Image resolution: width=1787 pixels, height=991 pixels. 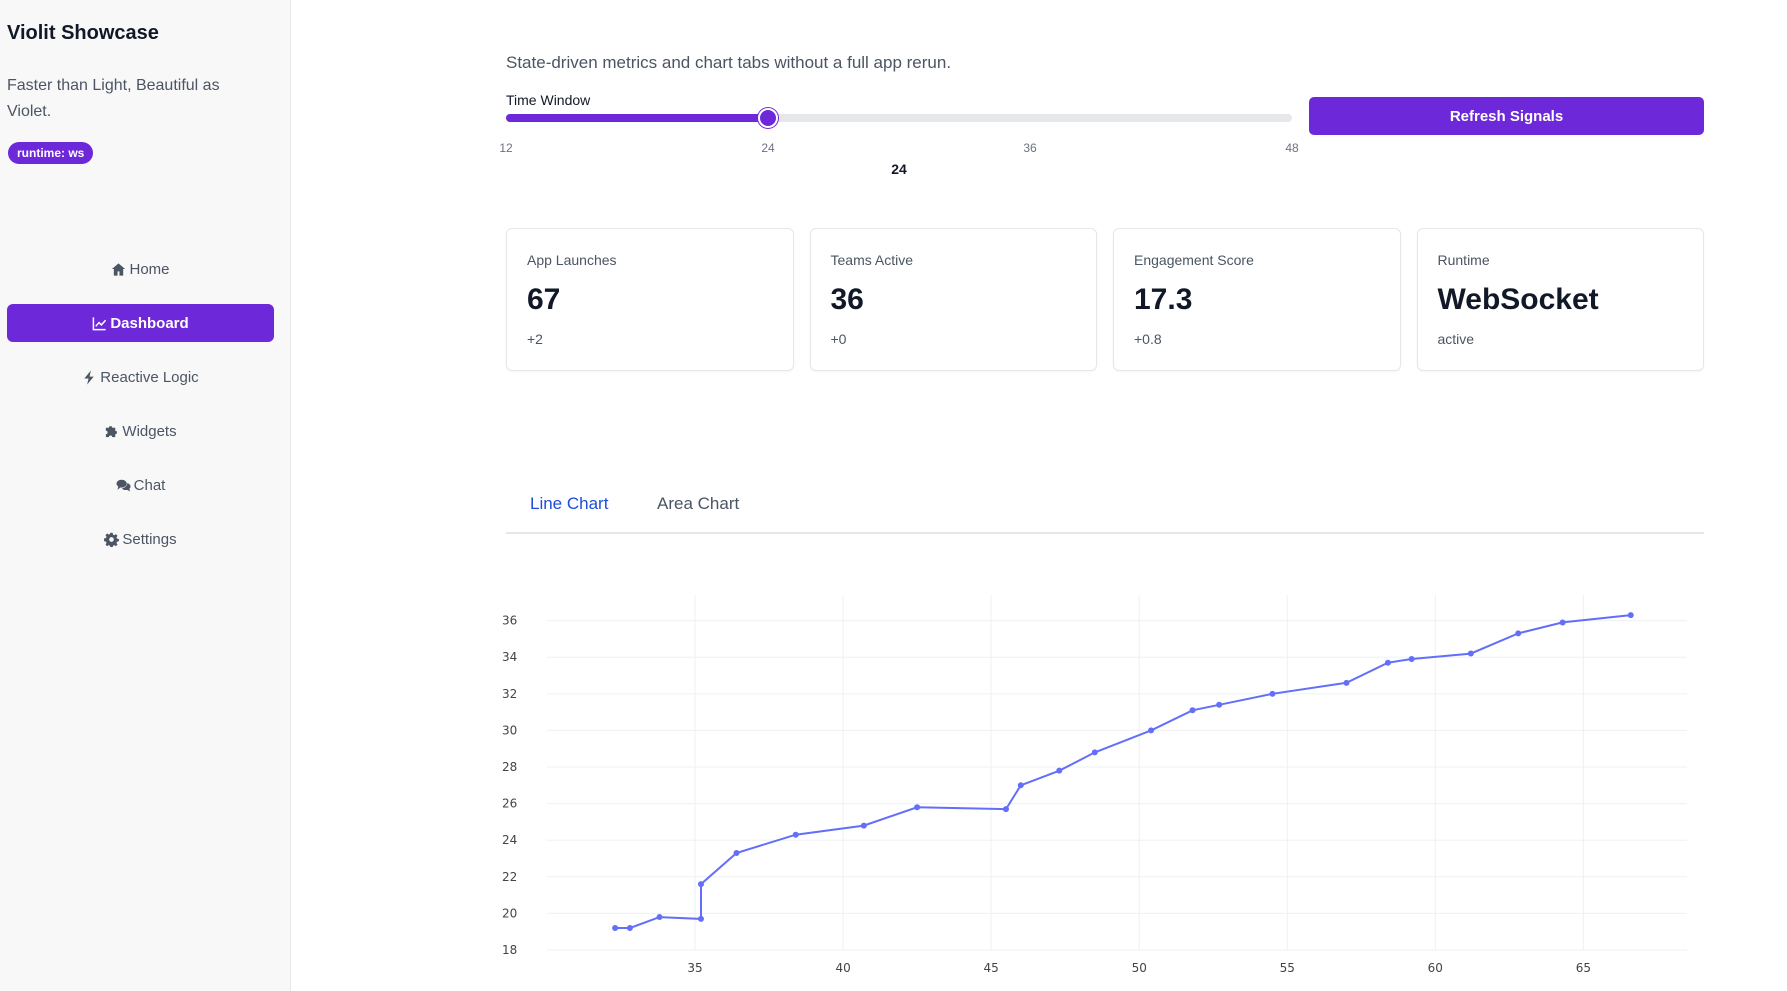 What do you see at coordinates (1194, 260) in the screenshot?
I see `metric-label: Engagement Score` at bounding box center [1194, 260].